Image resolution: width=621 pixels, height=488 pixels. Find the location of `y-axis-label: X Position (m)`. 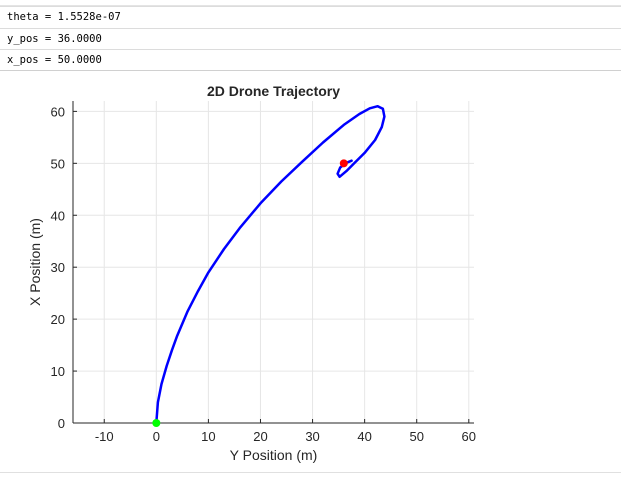

y-axis-label: X Position (m) is located at coordinates (35, 262).